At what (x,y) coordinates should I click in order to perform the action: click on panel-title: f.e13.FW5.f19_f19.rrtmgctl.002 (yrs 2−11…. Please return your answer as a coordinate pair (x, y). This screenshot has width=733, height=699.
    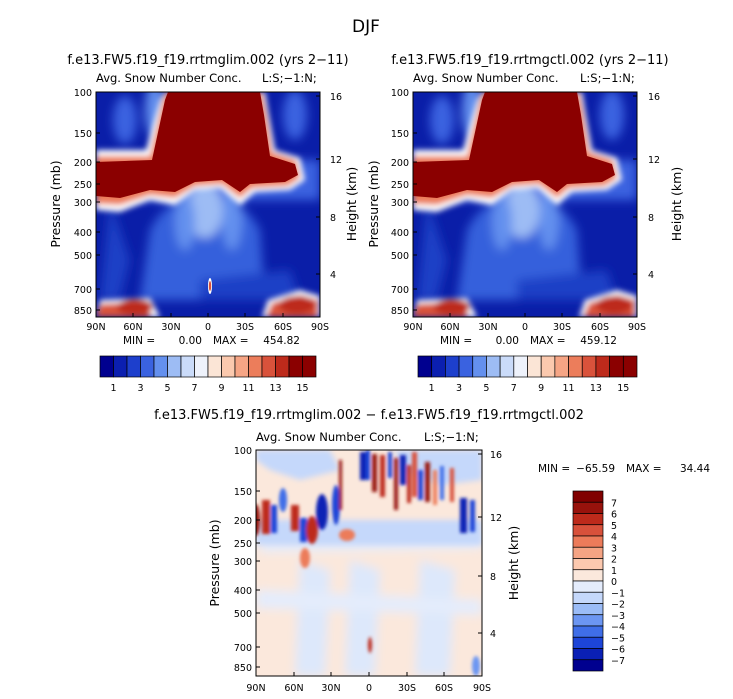
    Looking at the image, I should click on (529, 60).